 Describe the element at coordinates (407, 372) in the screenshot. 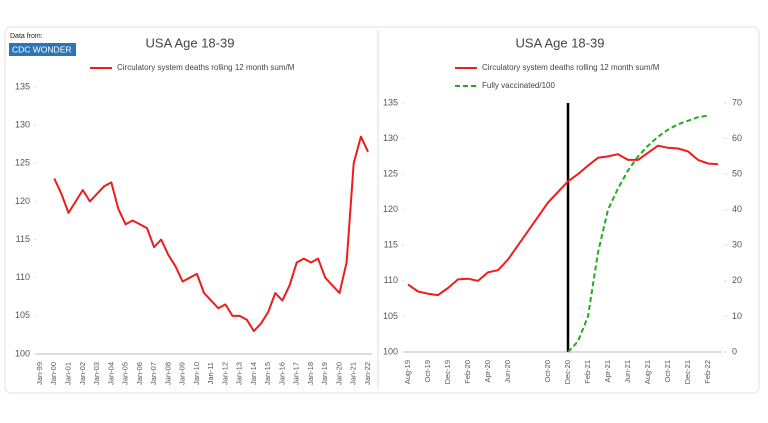

I see `x-tick-label: Aug-19` at that location.